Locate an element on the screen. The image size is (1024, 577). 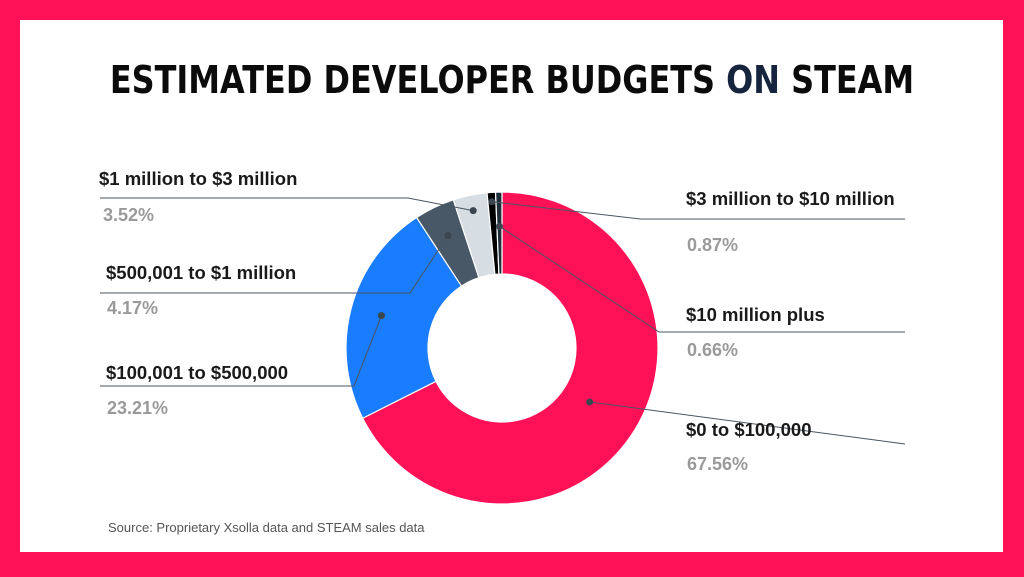
label-100k-500k: $100,001 to $500,000 is located at coordinates (197, 372).